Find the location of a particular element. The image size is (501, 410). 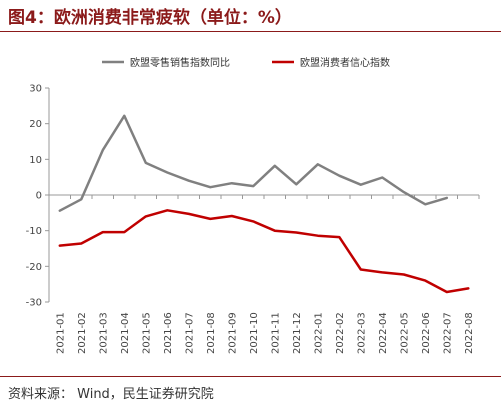

y-tick-label: -10 is located at coordinates (34, 231).